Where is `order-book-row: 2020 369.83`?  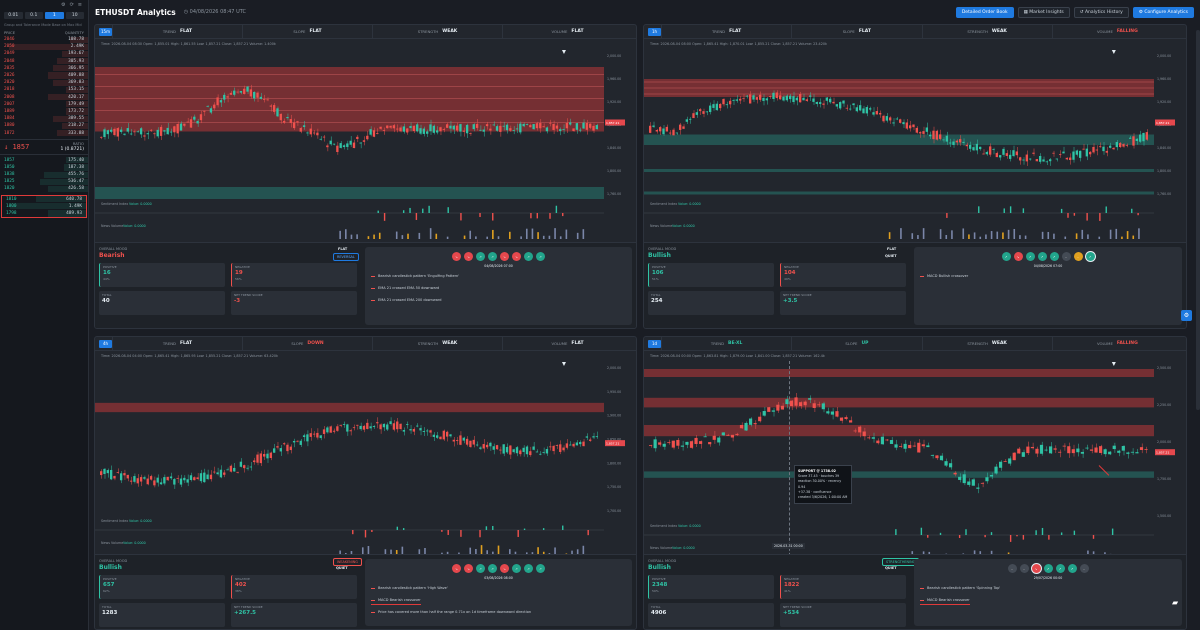 order-book-row: 2020 369.83 is located at coordinates (44, 82).